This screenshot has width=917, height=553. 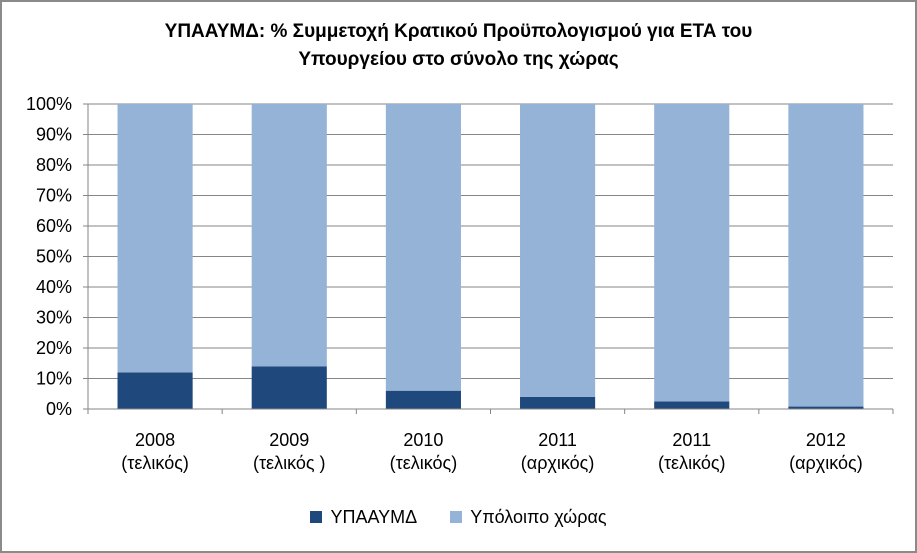 What do you see at coordinates (374, 517) in the screenshot?
I see `legend-label-series-0: ΥΠΑΑΥΜΔ` at bounding box center [374, 517].